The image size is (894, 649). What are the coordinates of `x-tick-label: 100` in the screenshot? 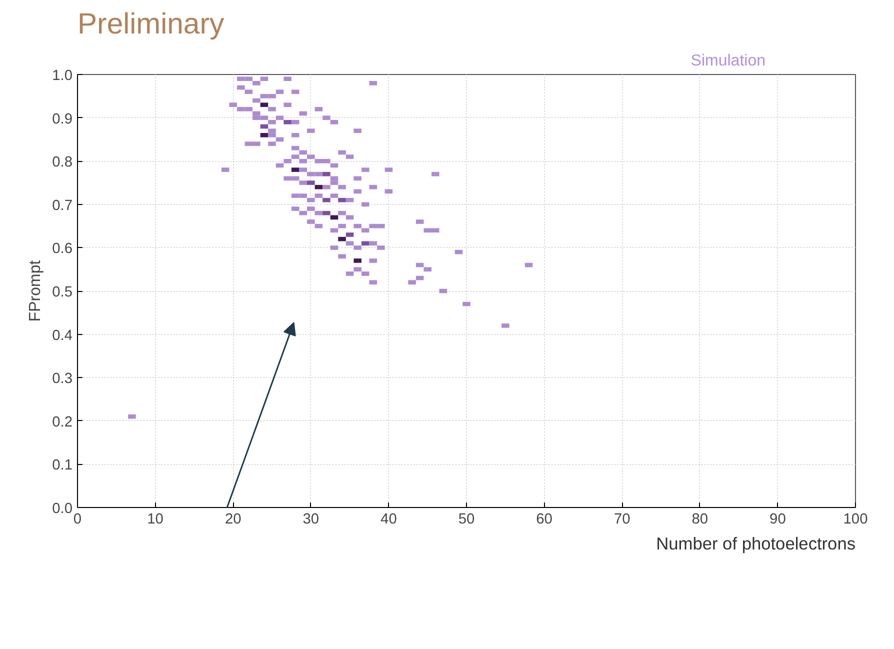 It's located at (855, 520).